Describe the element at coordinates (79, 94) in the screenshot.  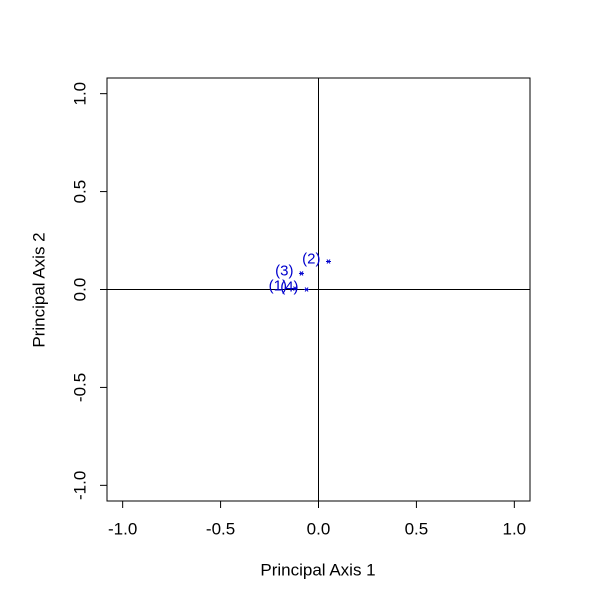
I see `y-tick-label: 1.0` at that location.